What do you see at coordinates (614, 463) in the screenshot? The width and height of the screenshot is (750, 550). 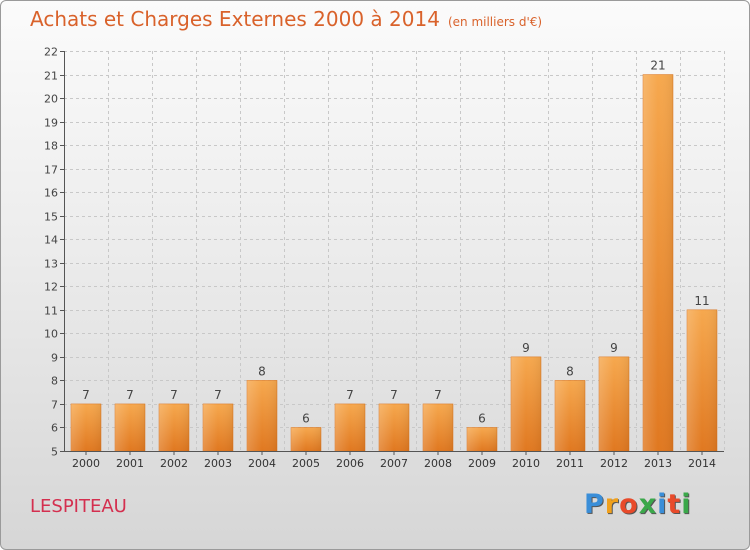 I see `x-tick-label: 2012` at bounding box center [614, 463].